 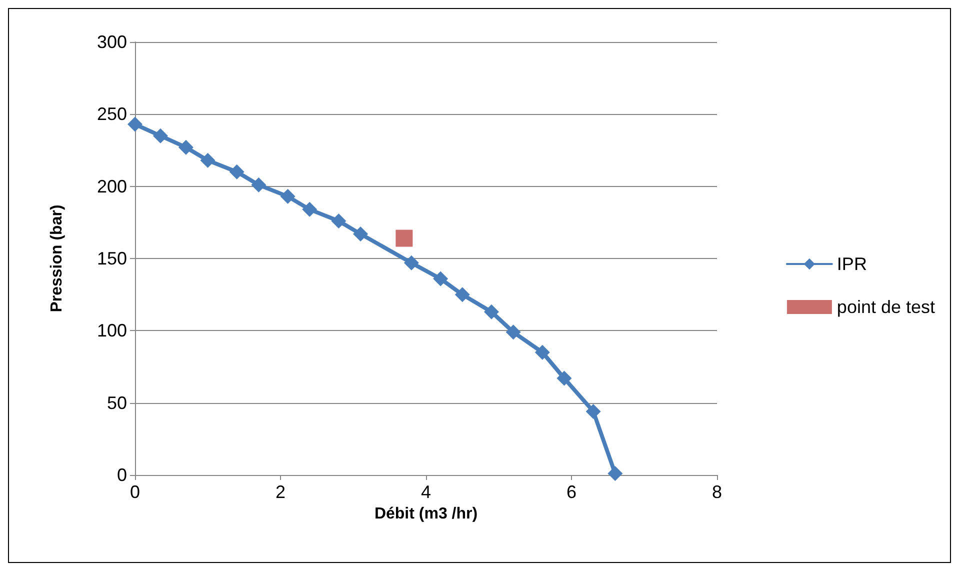 I want to click on x-tick-label: 4, so click(x=426, y=492).